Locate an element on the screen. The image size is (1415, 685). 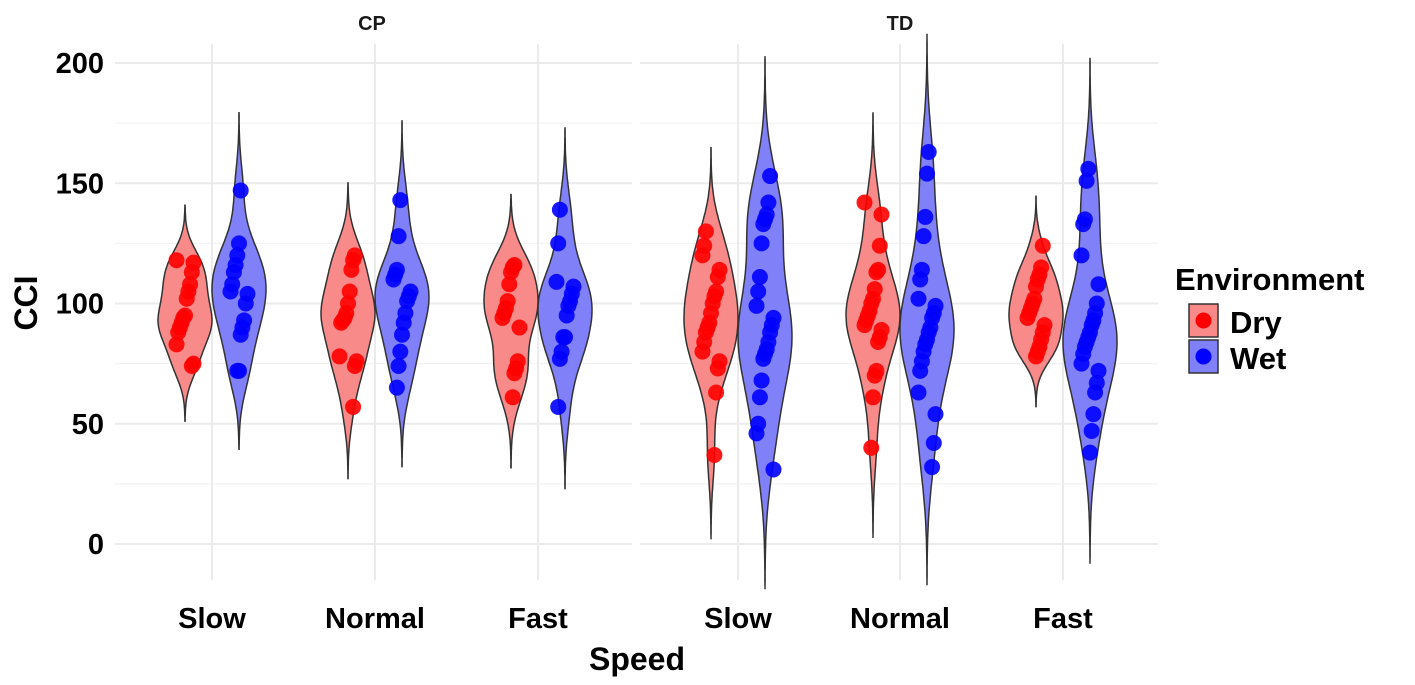
legend-label-wet: Wet is located at coordinates (1258, 358).